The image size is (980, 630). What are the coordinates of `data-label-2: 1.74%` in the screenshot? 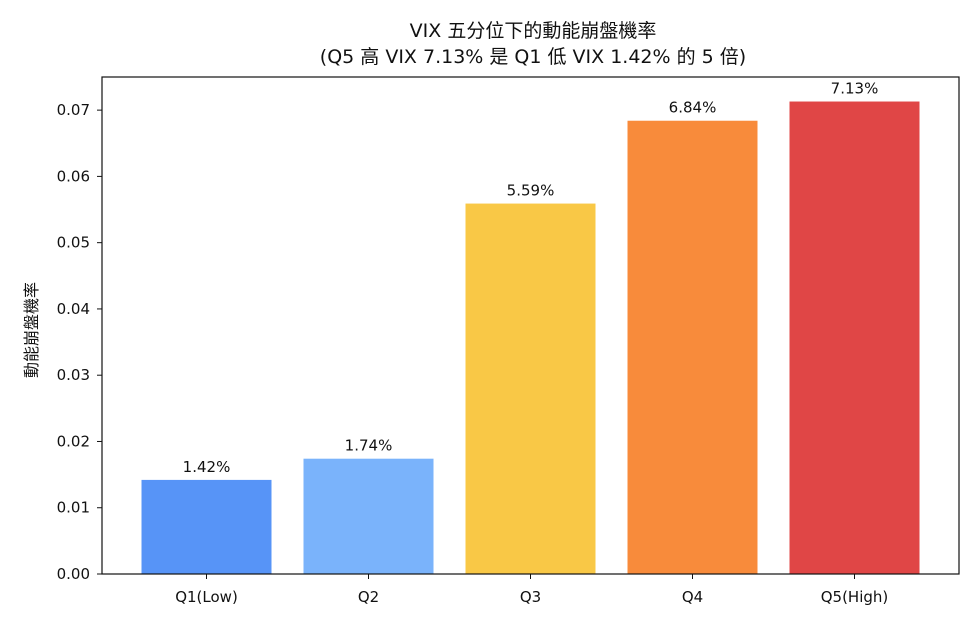 It's located at (369, 446).